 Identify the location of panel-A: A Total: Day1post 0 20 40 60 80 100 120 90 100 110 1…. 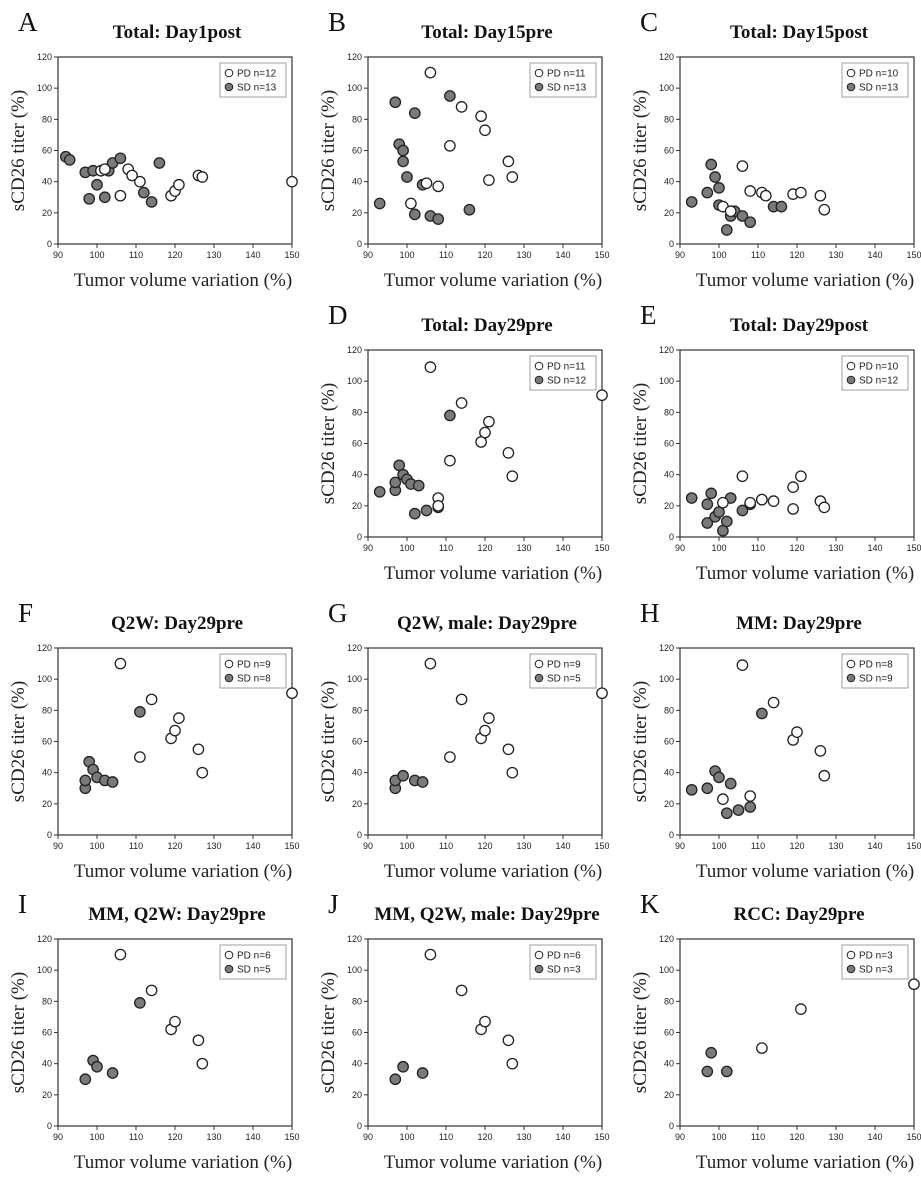
(154, 149).